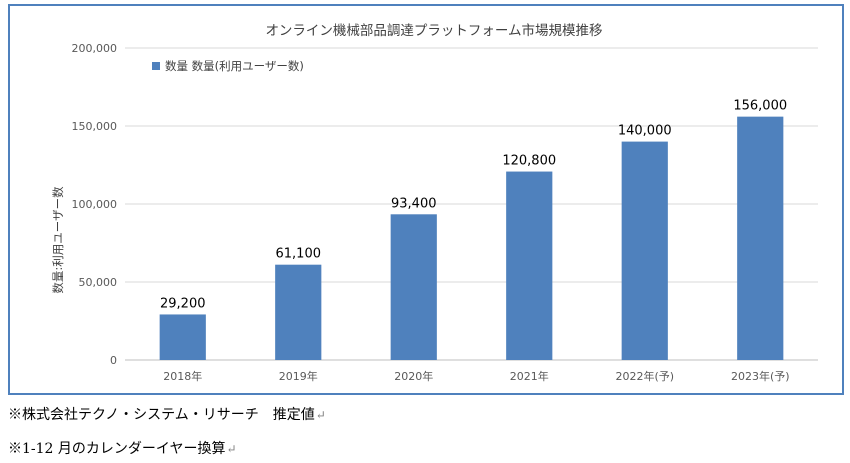  I want to click on note-calendar-year: ※1-12 月のカレンダーイヤー換算↵, so click(122, 448).